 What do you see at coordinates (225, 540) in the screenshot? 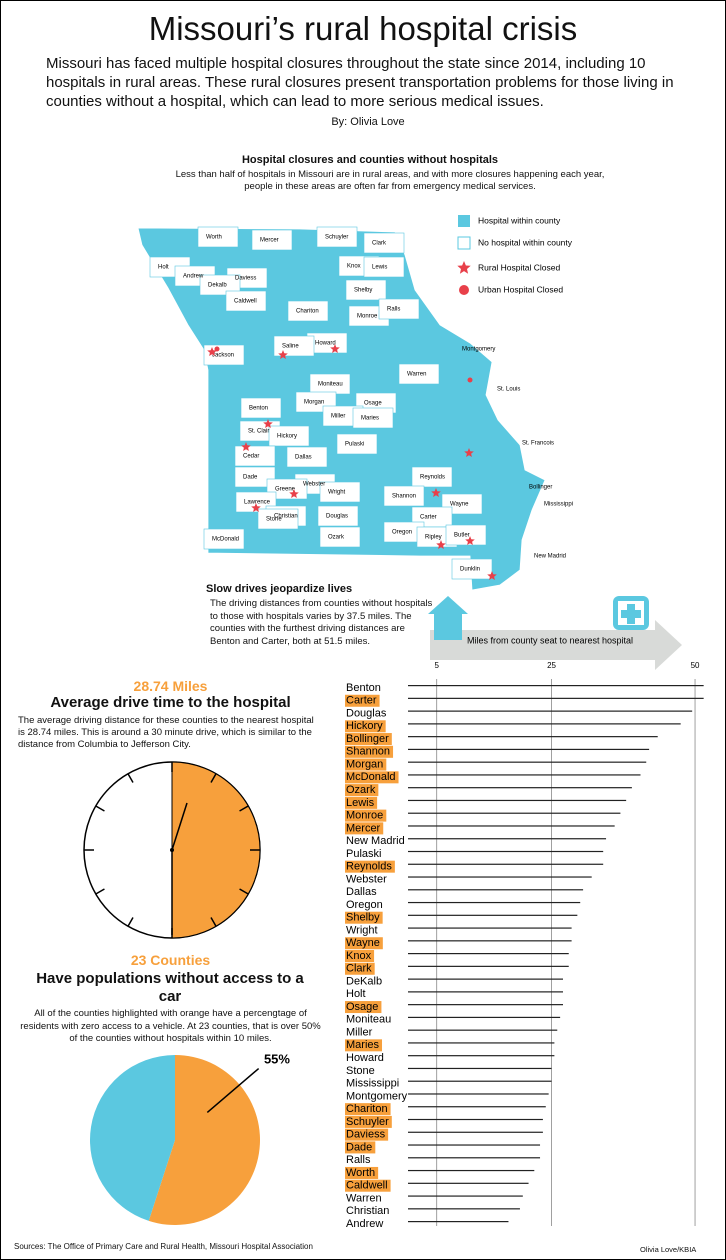
I see `county-label: McDonald` at bounding box center [225, 540].